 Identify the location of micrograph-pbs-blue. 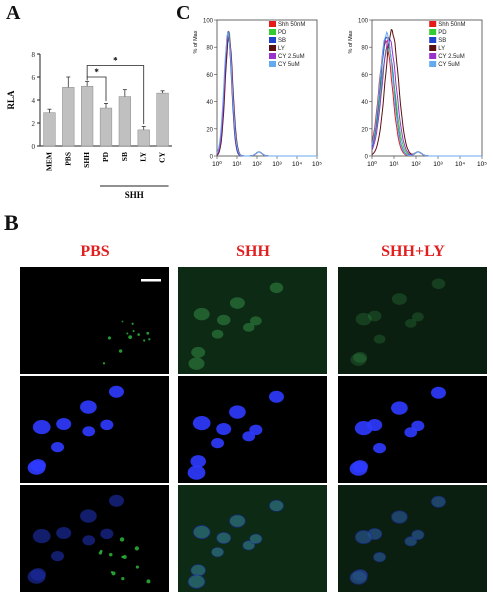
(94, 429).